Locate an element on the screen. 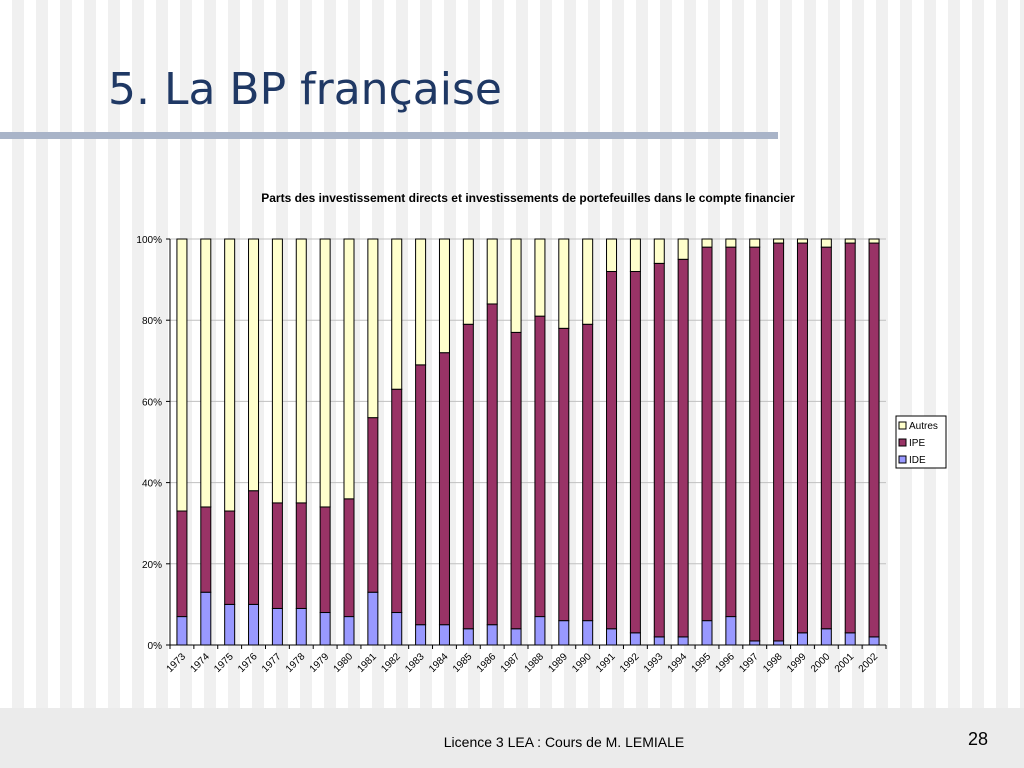 The image size is (1024, 768). bar-autres-1986 is located at coordinates (492, 271).